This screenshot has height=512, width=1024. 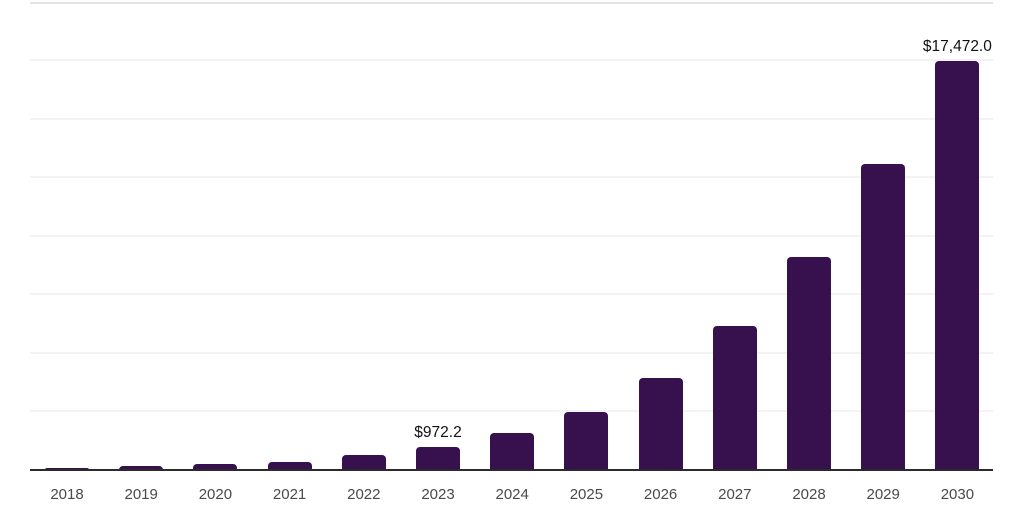 I want to click on bar-2019, so click(x=141, y=468).